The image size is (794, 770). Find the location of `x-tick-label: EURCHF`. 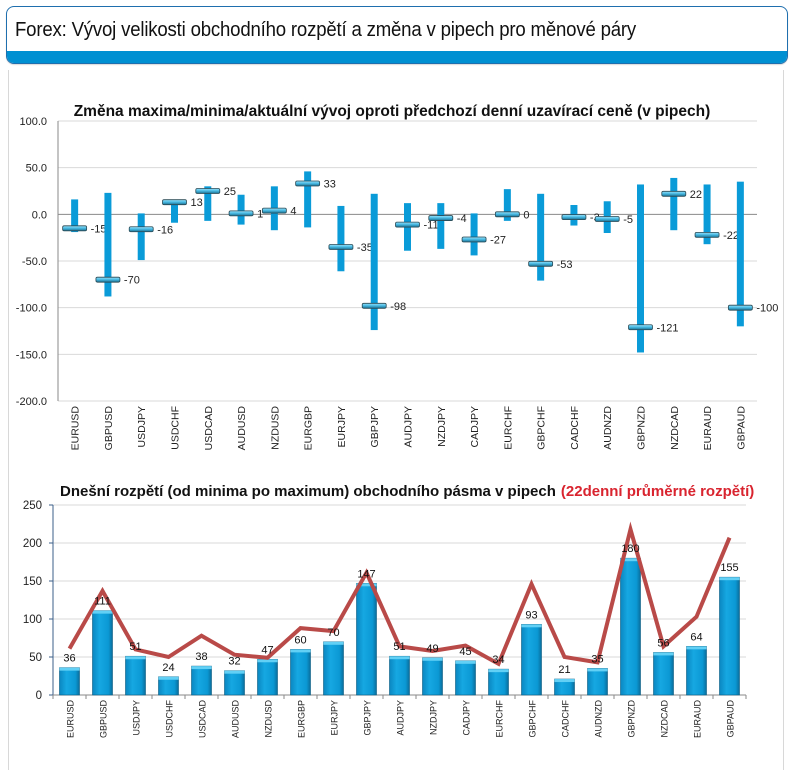

x-tick-label: EURCHF is located at coordinates (508, 428).